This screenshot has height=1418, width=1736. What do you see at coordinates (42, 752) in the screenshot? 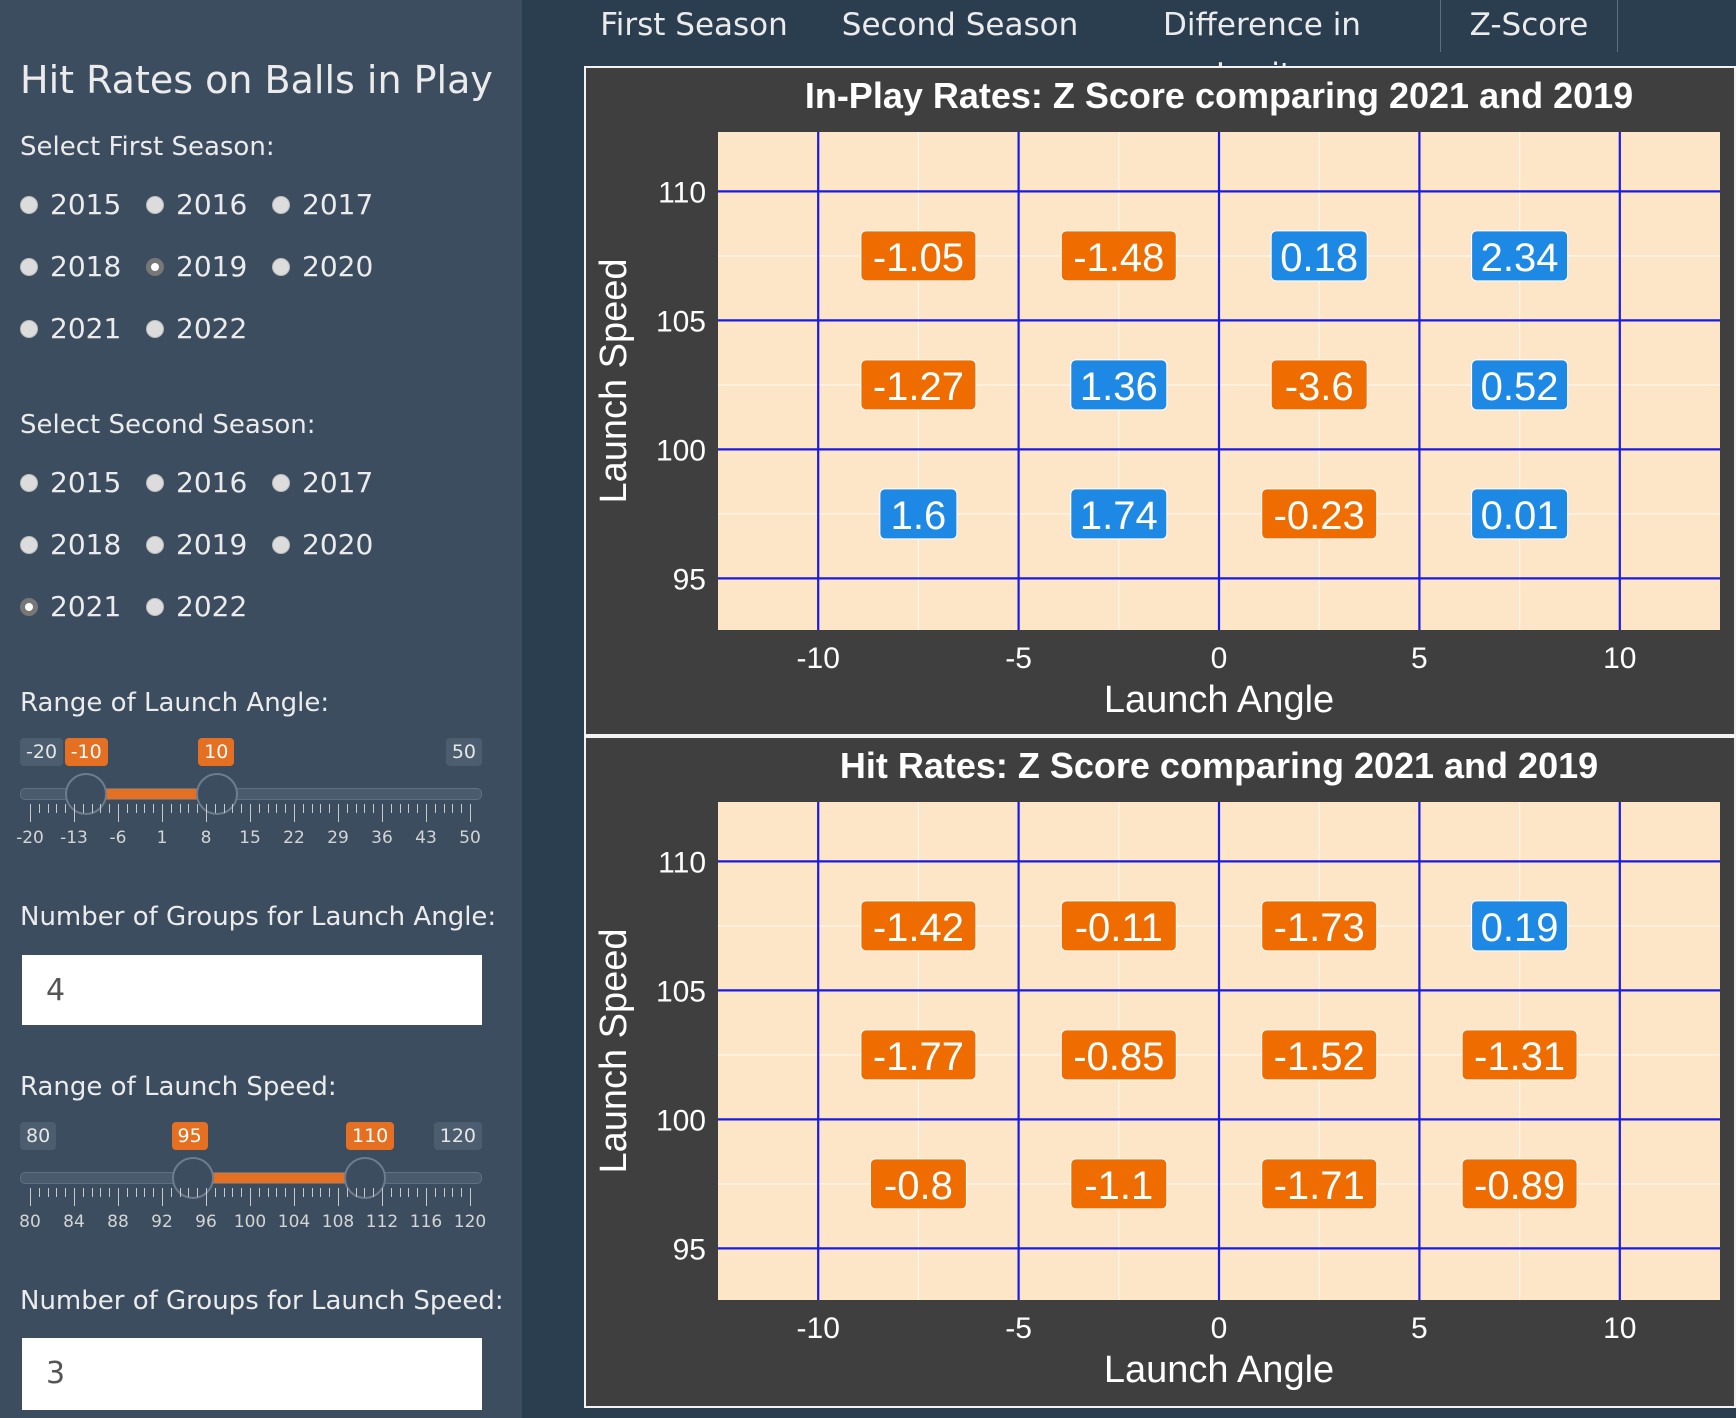
I see `launch-angle-min-label: -20` at bounding box center [42, 752].